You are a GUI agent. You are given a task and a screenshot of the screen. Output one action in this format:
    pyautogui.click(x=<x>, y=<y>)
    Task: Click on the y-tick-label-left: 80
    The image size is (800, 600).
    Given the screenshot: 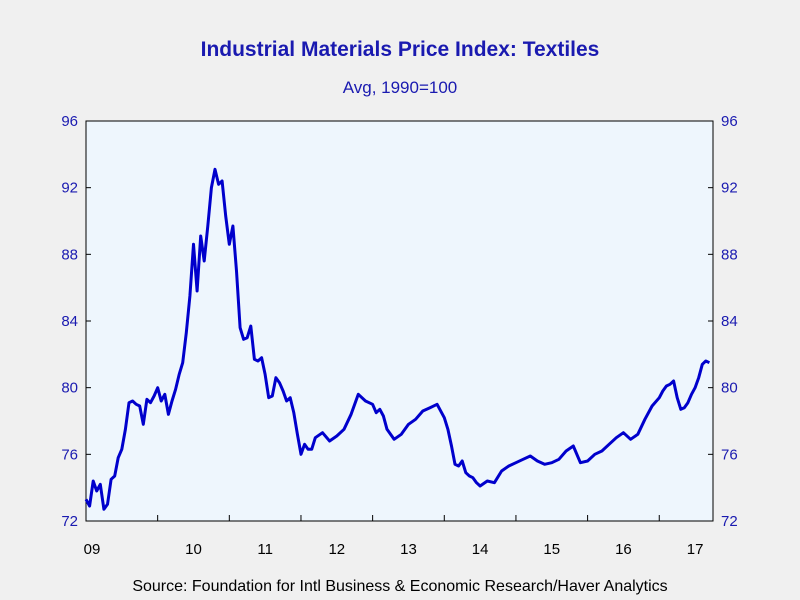 What is the action you would take?
    pyautogui.click(x=69, y=388)
    